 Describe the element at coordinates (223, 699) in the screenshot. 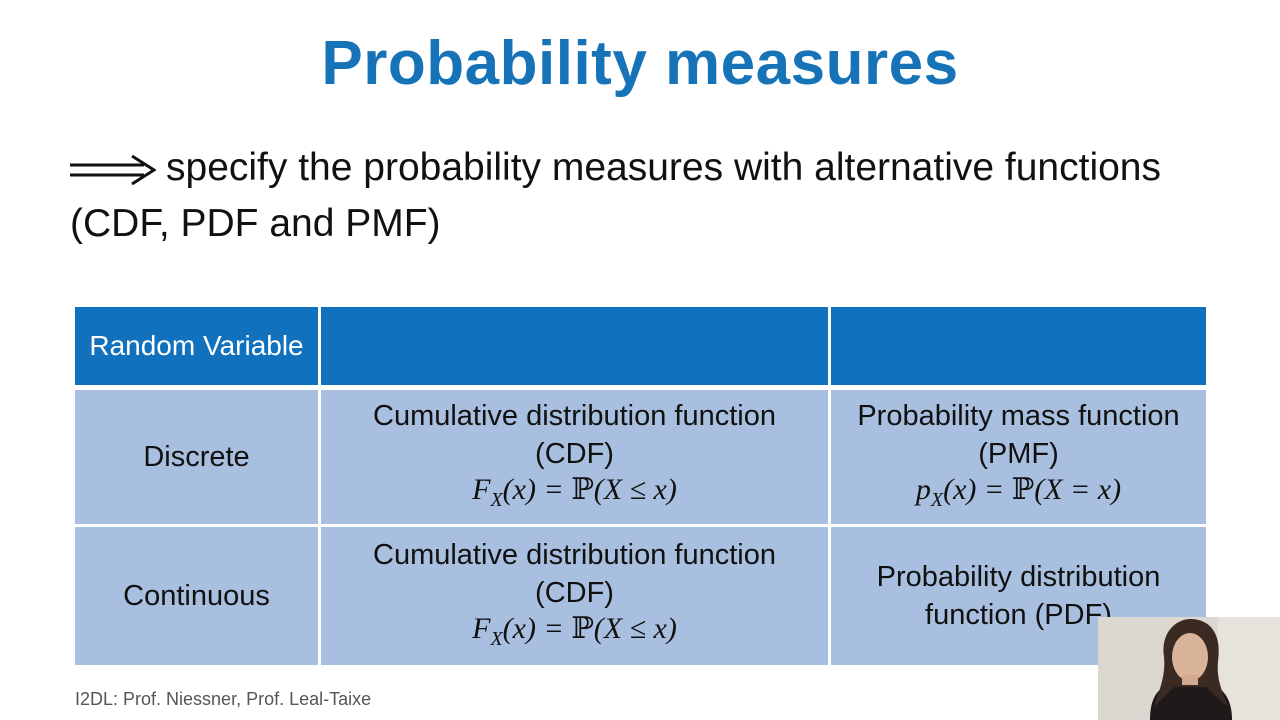

I see `slide-footer: I2DL: Prof. Niessner, Prof. Leal-Taixe` at that location.